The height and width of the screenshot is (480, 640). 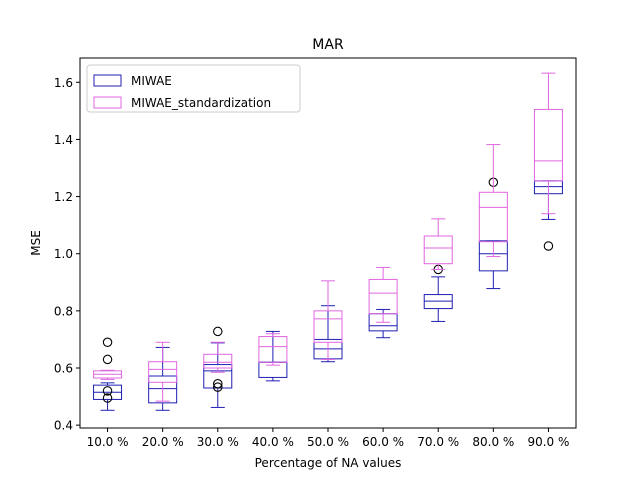 I want to click on x-axis-label: Percentage of NA values, so click(x=328, y=463).